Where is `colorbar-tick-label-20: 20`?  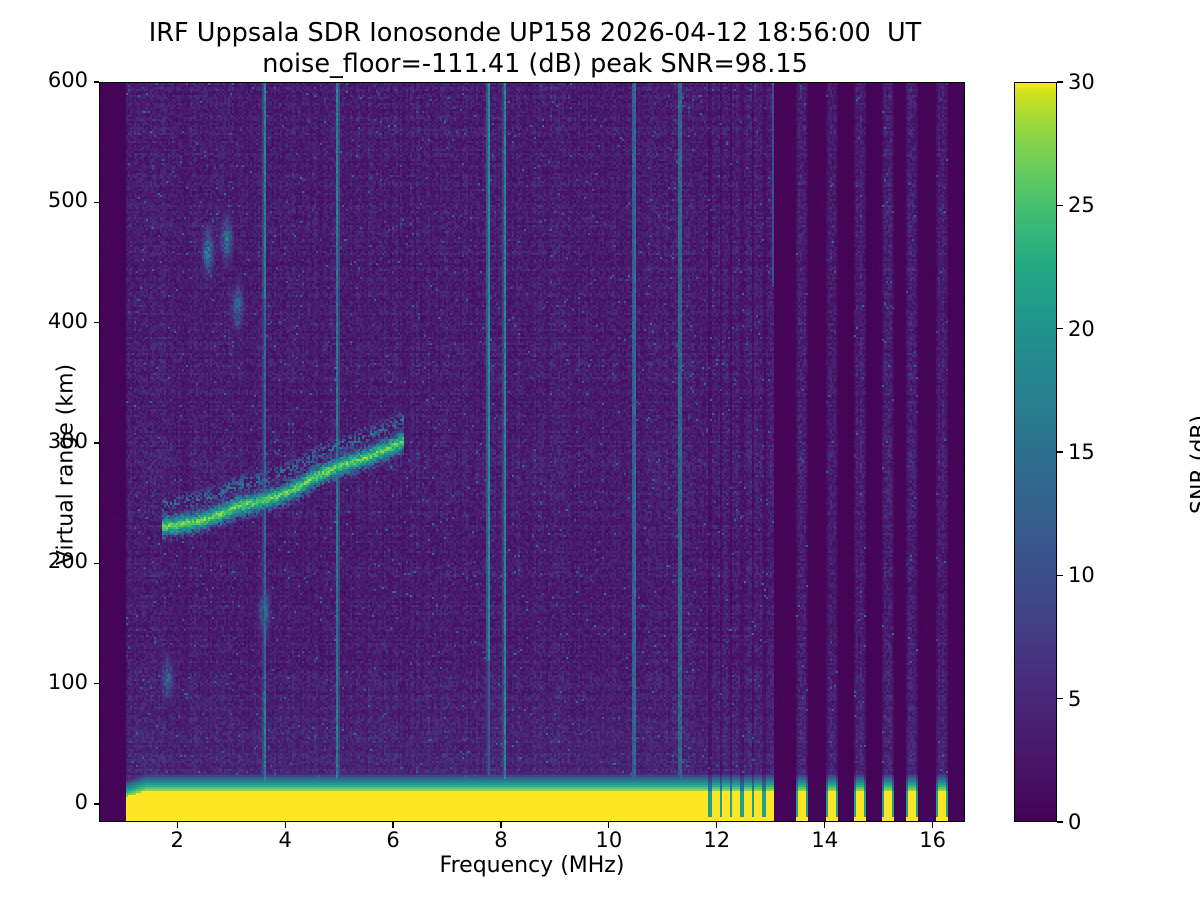
colorbar-tick-label-20: 20 is located at coordinates (1081, 328).